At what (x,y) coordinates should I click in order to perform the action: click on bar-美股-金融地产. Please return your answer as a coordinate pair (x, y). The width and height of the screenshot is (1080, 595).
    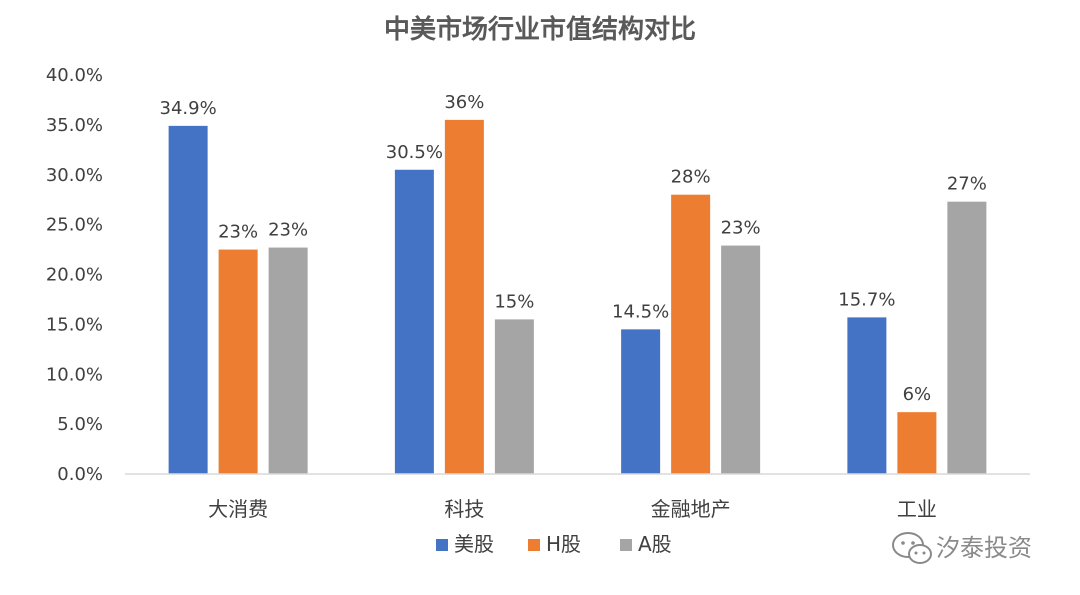
    Looking at the image, I should click on (641, 401).